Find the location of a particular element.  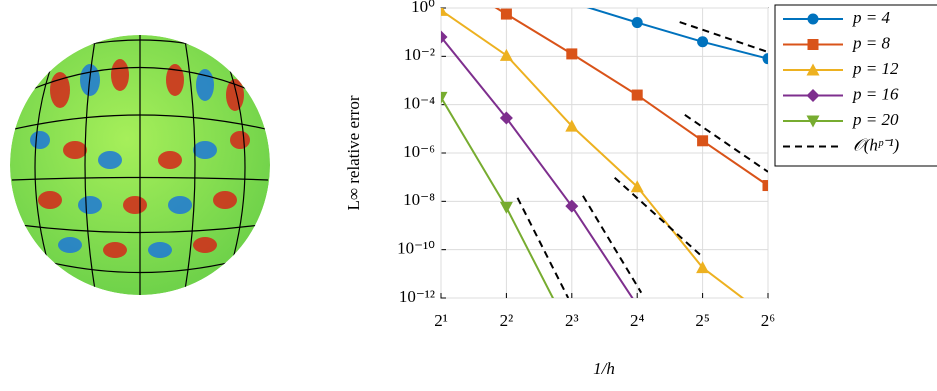

y-tick-label: 10⁻⁴ is located at coordinates (419, 103).